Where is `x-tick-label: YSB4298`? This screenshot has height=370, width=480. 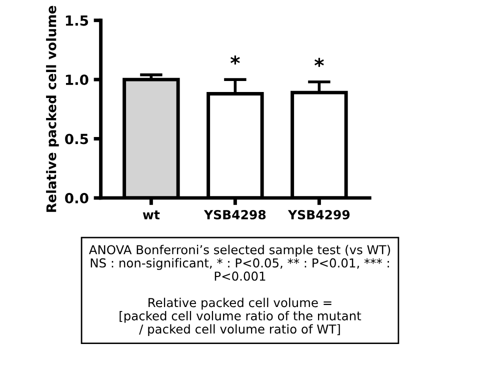
x-tick-label: YSB4298 is located at coordinates (235, 215).